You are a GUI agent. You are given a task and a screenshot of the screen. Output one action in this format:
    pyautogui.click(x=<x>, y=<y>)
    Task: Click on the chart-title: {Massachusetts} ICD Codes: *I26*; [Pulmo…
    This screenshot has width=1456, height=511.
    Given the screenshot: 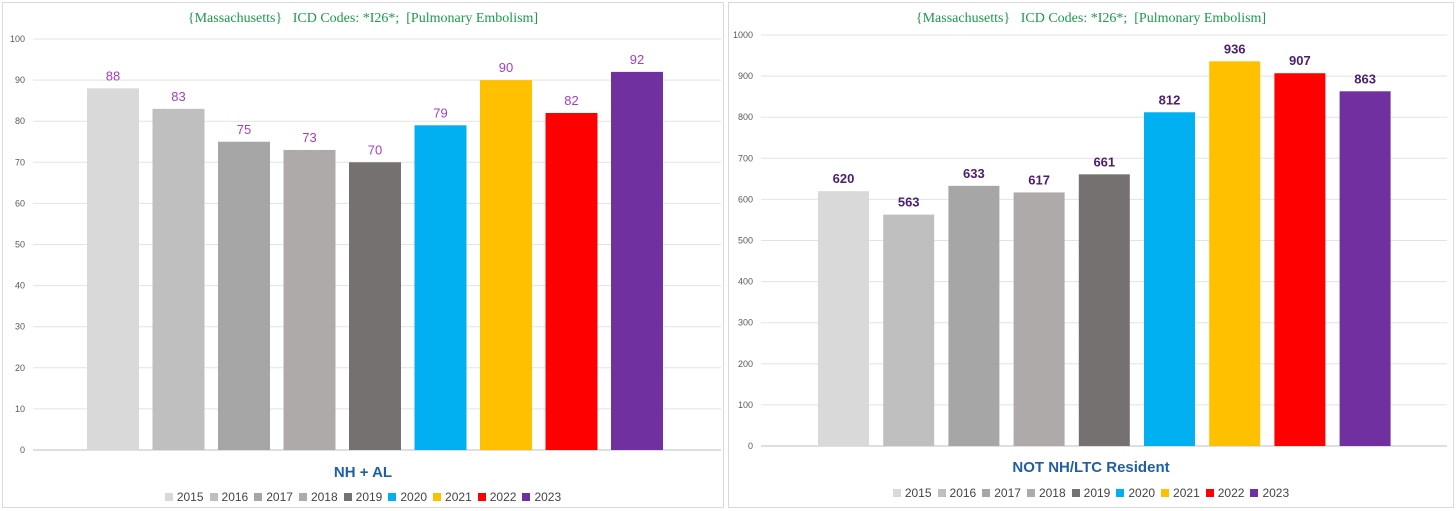 What is the action you would take?
    pyautogui.click(x=1091, y=18)
    